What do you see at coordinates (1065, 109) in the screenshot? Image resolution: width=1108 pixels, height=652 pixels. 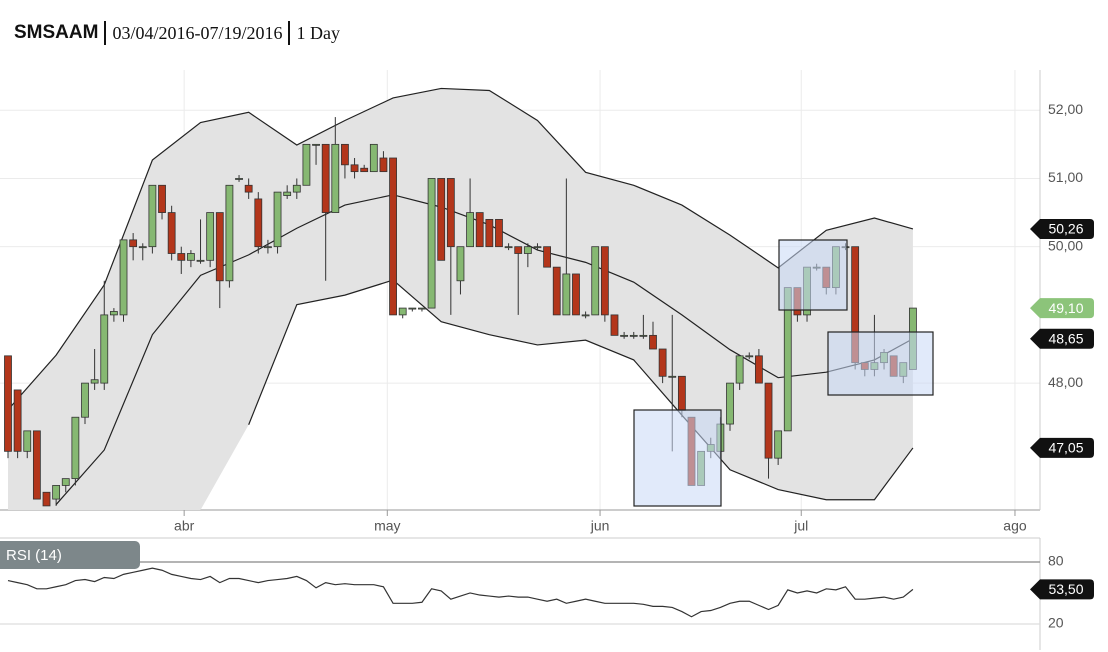 I see `y-tick-label: 52,00` at bounding box center [1065, 109].